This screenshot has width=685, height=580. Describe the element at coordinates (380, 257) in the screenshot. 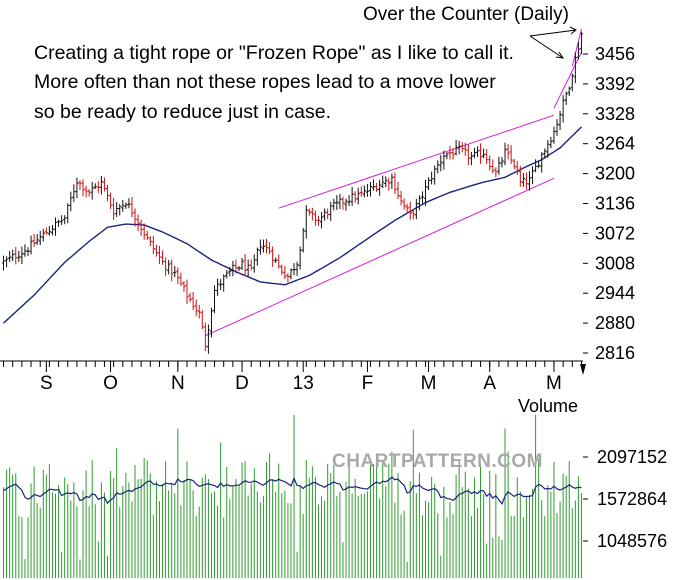

I see `trend-channel-lower` at that location.